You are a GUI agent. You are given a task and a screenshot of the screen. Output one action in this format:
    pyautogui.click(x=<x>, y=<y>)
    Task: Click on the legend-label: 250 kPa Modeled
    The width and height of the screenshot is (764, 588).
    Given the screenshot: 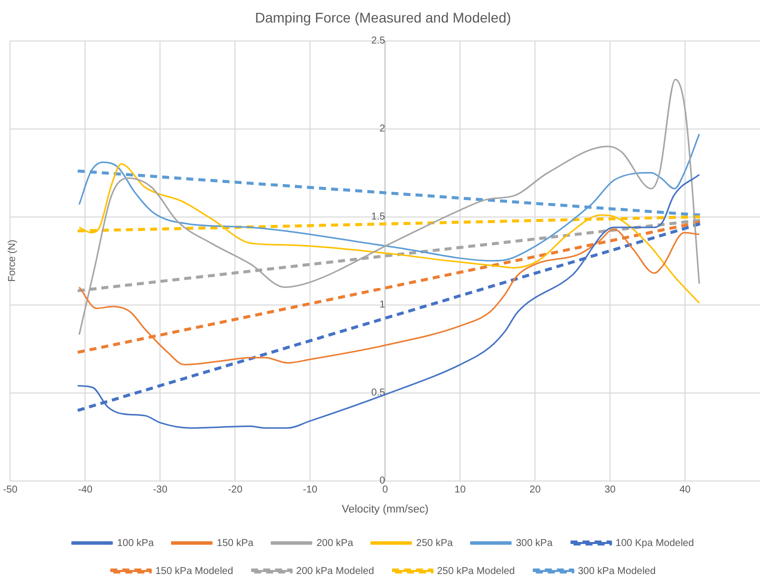 What is the action you would take?
    pyautogui.click(x=476, y=571)
    